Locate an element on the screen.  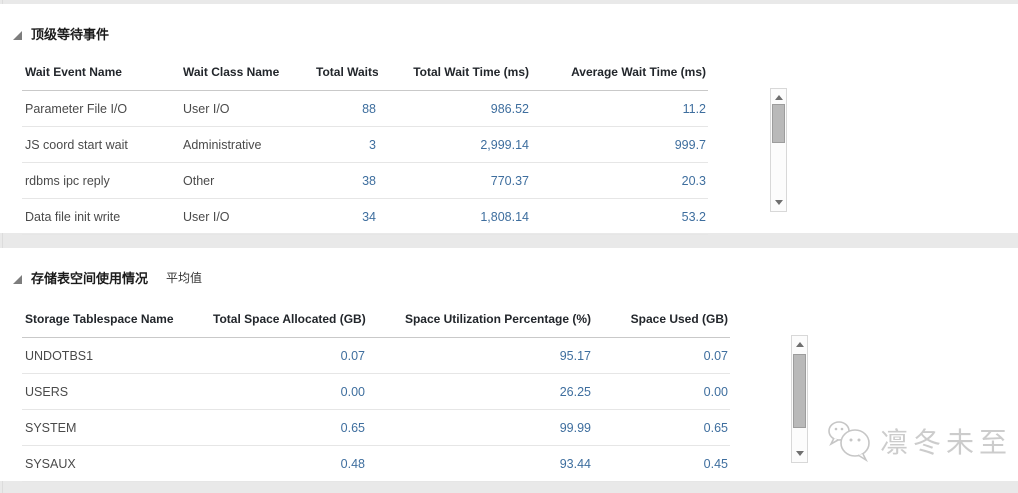
column-header-space-utilization-percentage: Space Utilization Percentage (%) is located at coordinates (480, 319).